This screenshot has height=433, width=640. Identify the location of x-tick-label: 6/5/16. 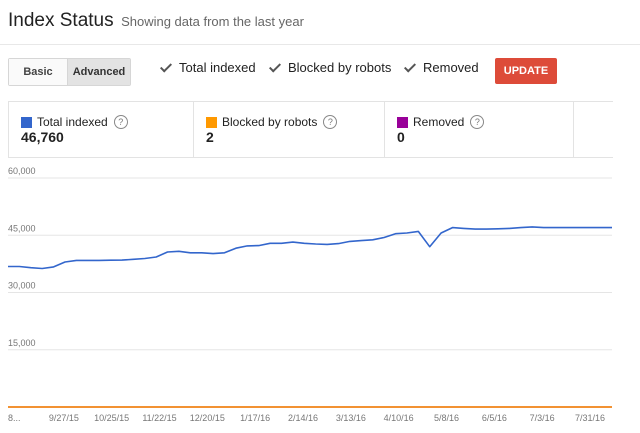
(494, 418).